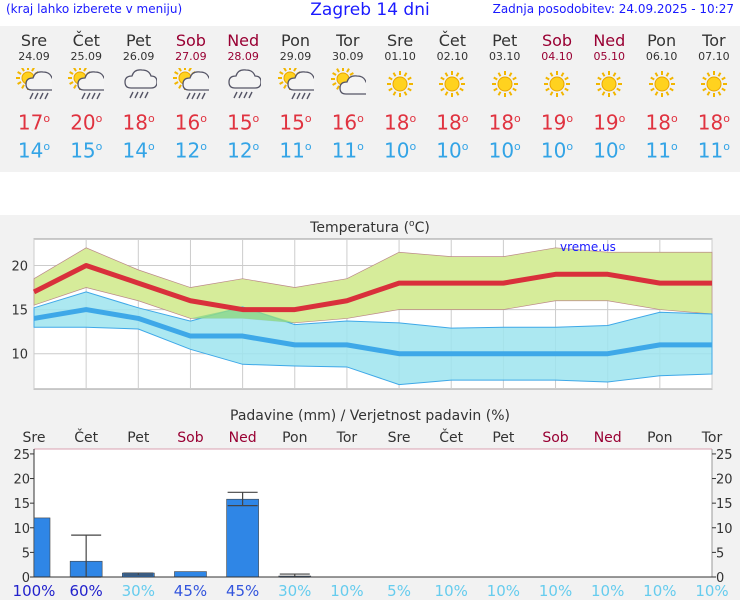  Describe the element at coordinates (714, 56) in the screenshot. I see `day-date: 07.10` at that location.